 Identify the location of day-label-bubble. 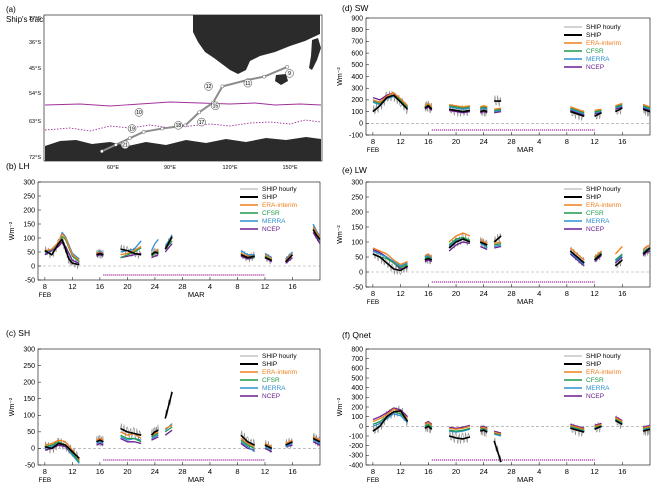
(125, 145).